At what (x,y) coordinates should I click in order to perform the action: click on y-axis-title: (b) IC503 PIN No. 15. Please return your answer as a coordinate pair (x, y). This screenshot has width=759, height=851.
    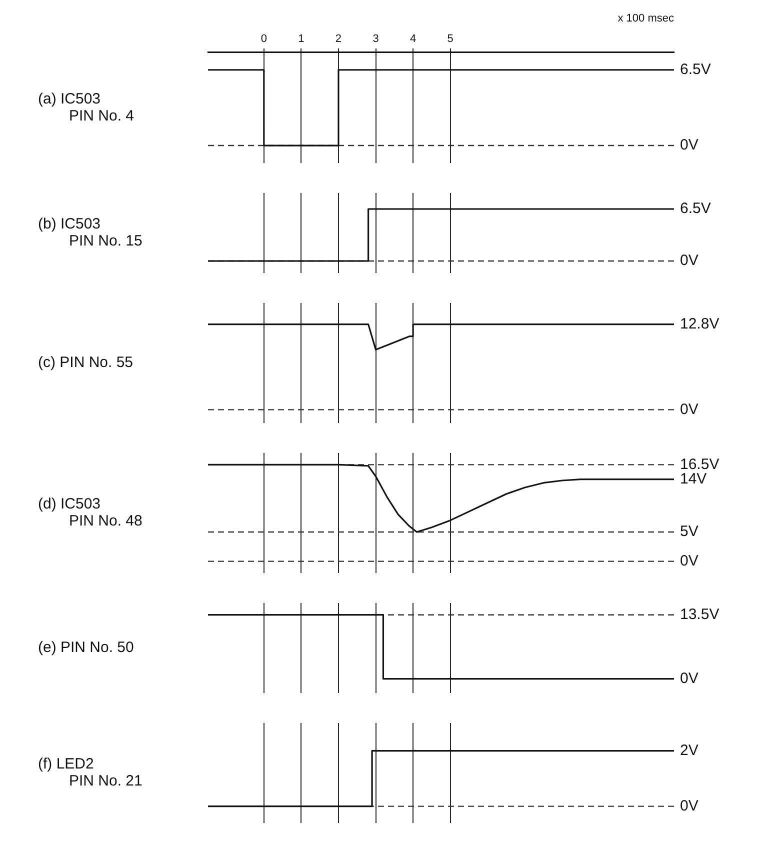
    Looking at the image, I should click on (90, 233).